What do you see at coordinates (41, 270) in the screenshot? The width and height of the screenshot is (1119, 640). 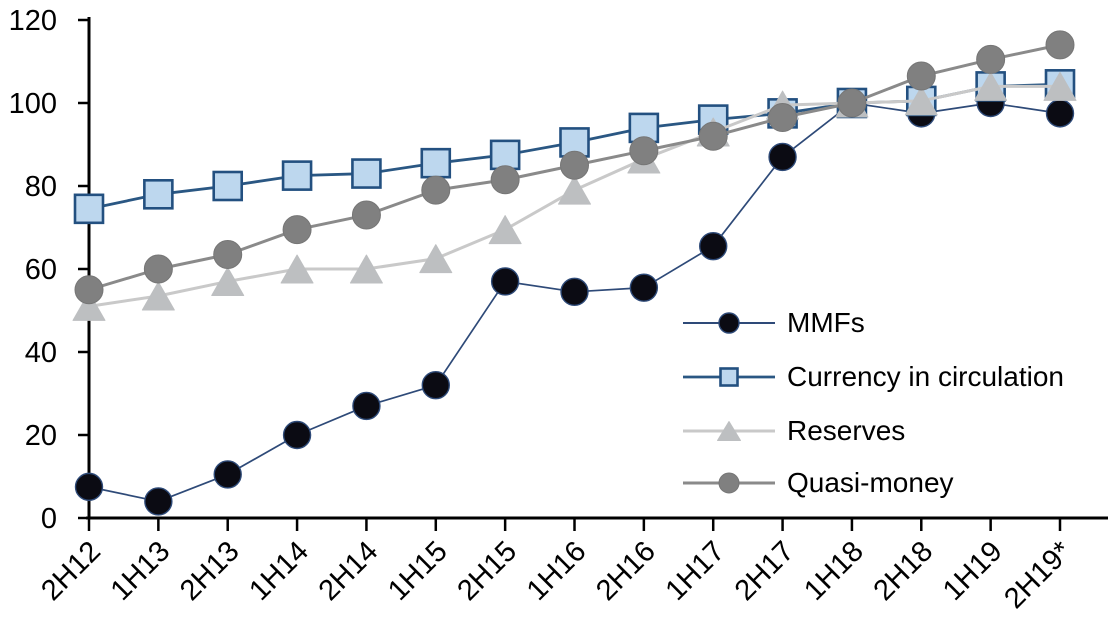 I see `y-axis-tick-label: 60` at bounding box center [41, 270].